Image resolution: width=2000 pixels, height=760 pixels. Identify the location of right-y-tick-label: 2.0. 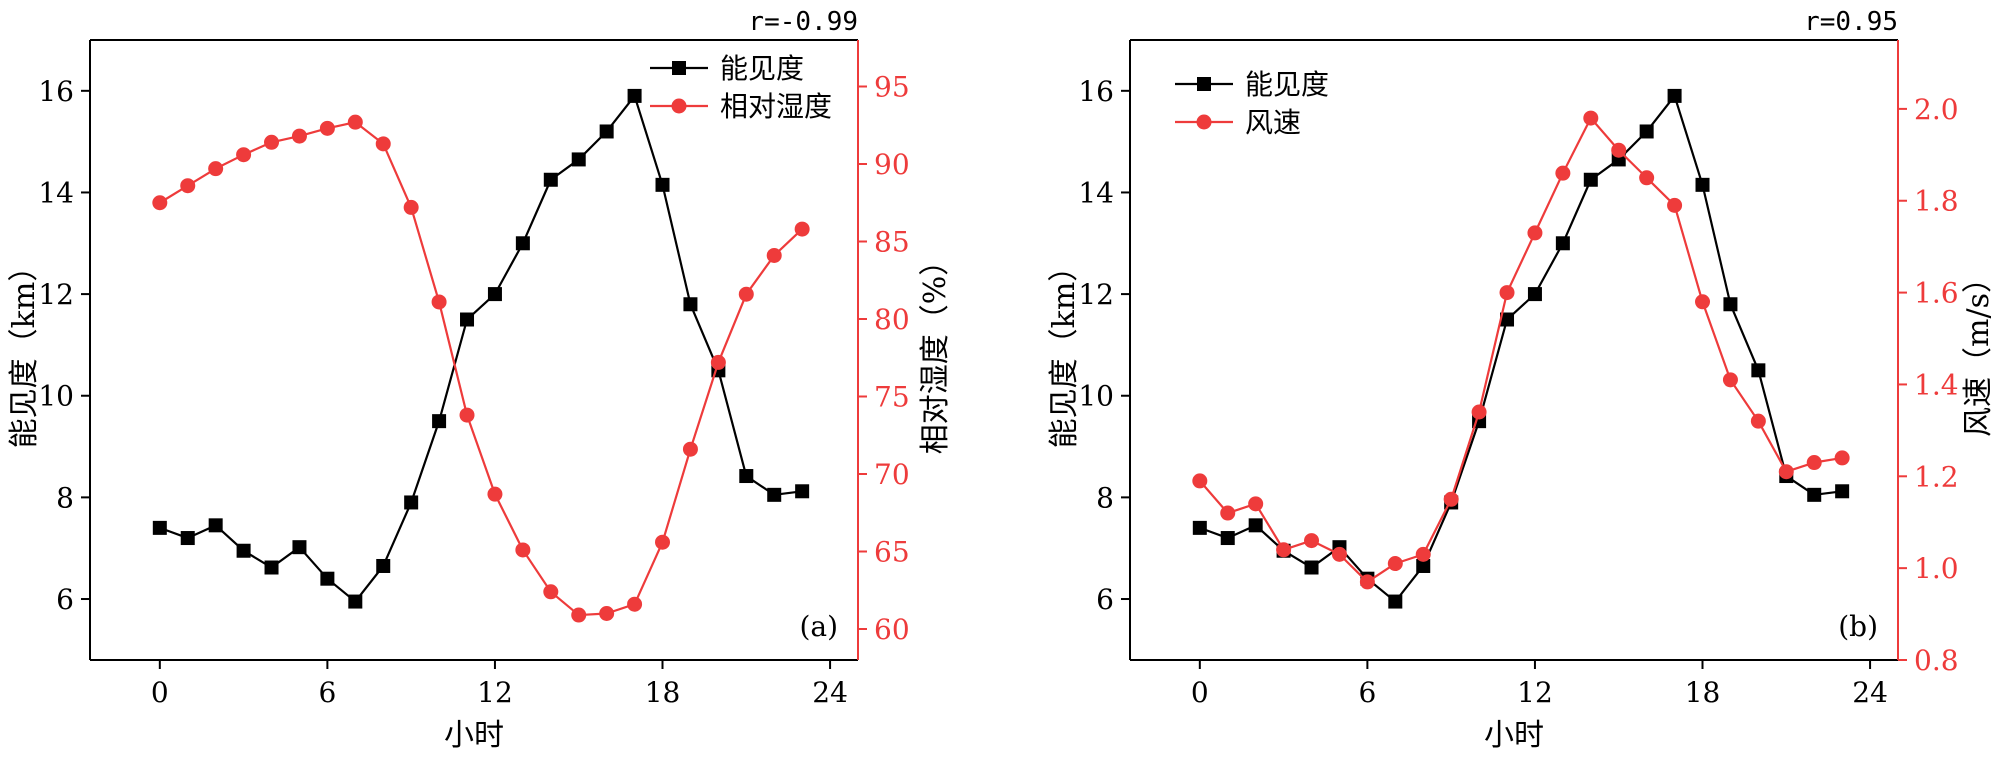
(1936, 109).